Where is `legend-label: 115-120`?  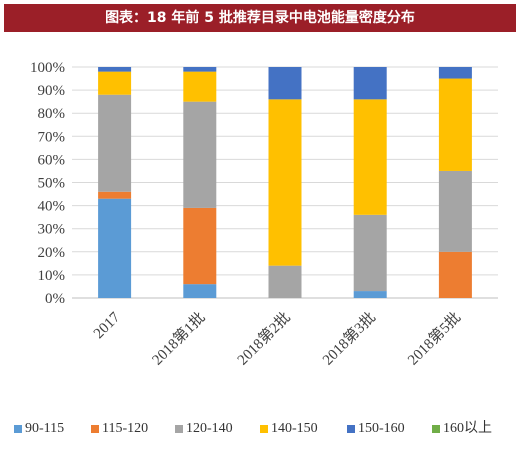
legend-label: 115-120 is located at coordinates (125, 428).